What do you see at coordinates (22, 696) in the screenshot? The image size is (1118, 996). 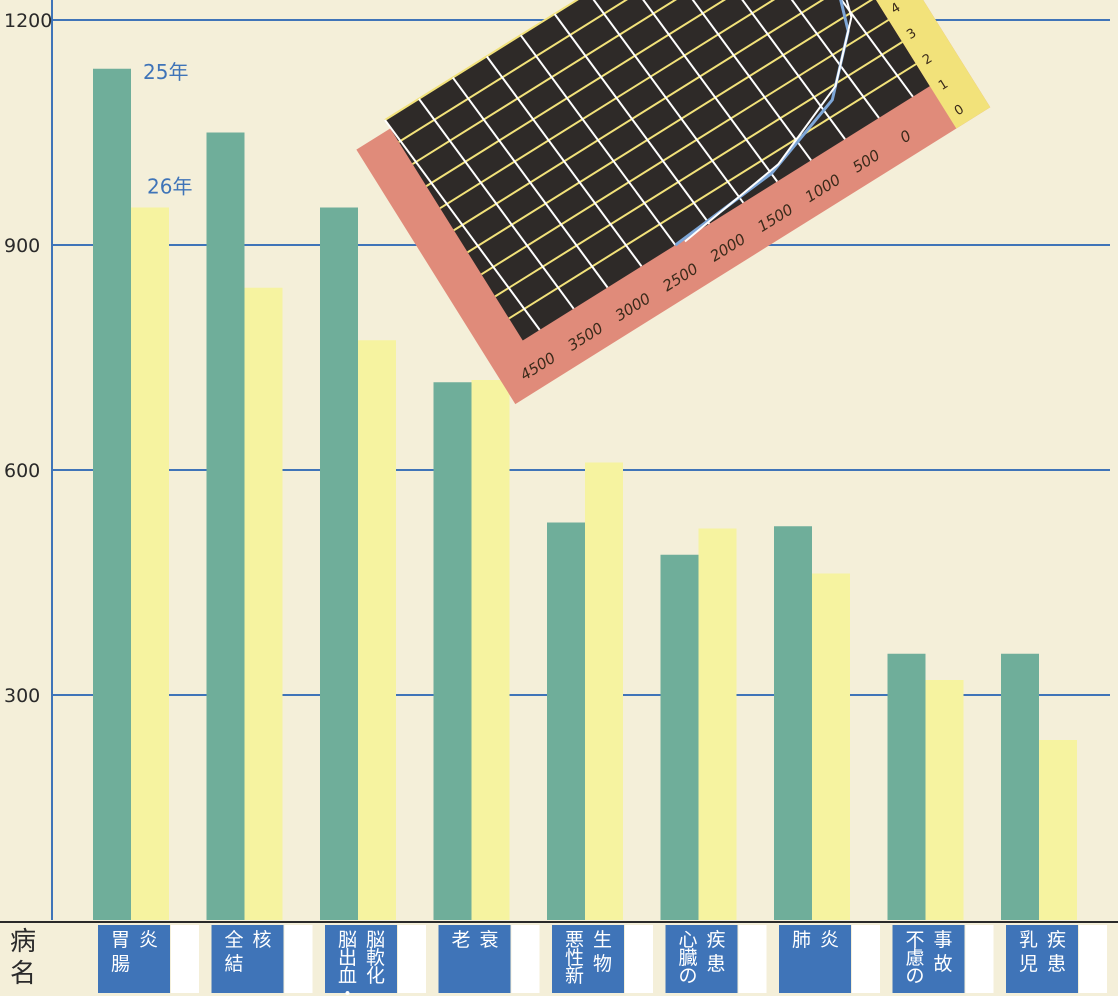 I see `y-tick-label-300: 300` at bounding box center [22, 696].